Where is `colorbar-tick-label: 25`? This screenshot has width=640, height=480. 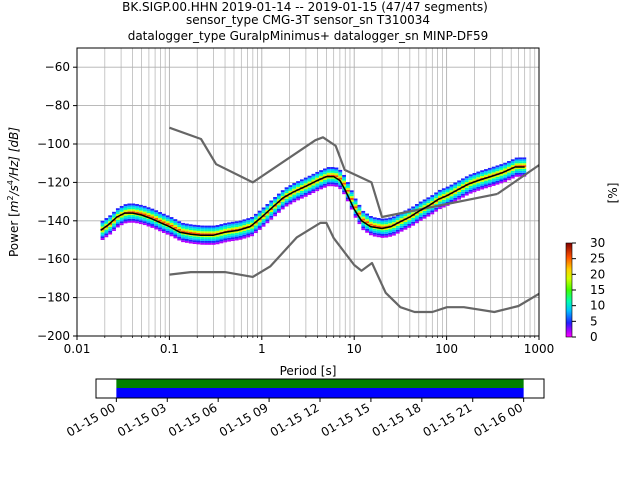
colorbar-tick-label: 25 is located at coordinates (597, 259).